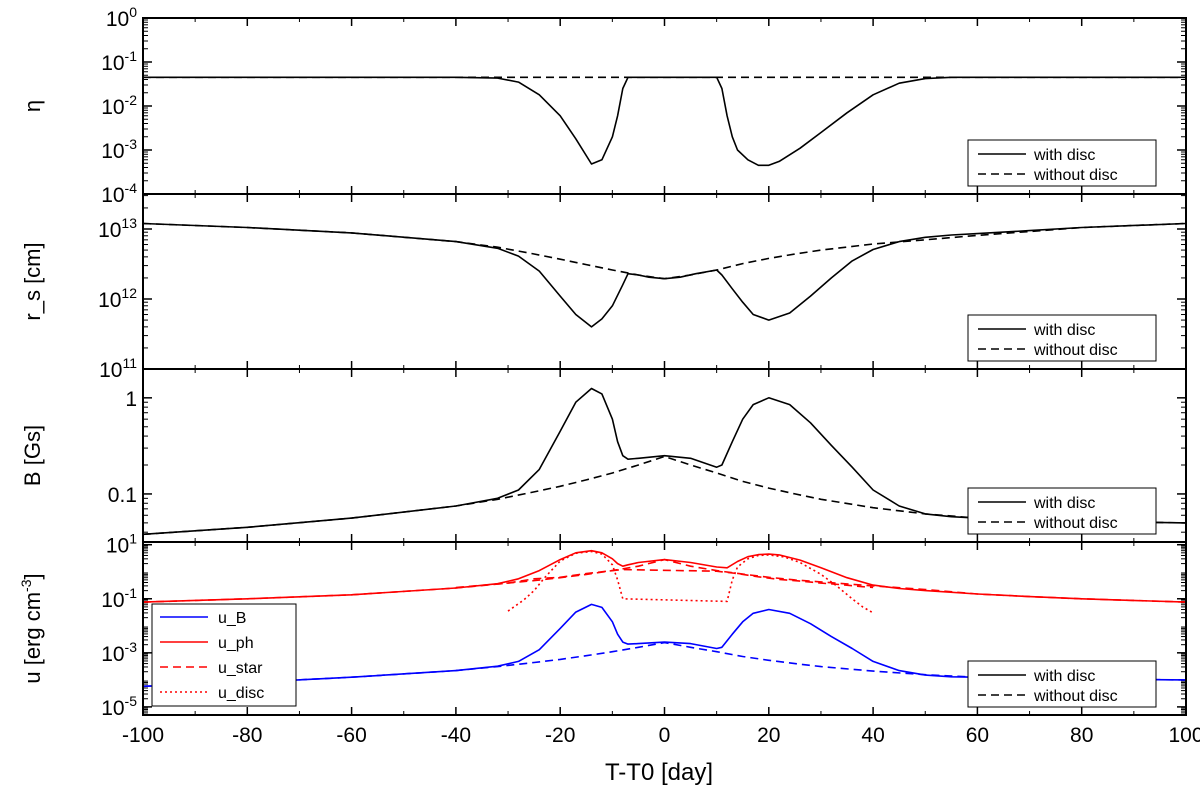 The image size is (1200, 792). Describe the element at coordinates (560, 735) in the screenshot. I see `x-tick-label-4: -20` at that location.